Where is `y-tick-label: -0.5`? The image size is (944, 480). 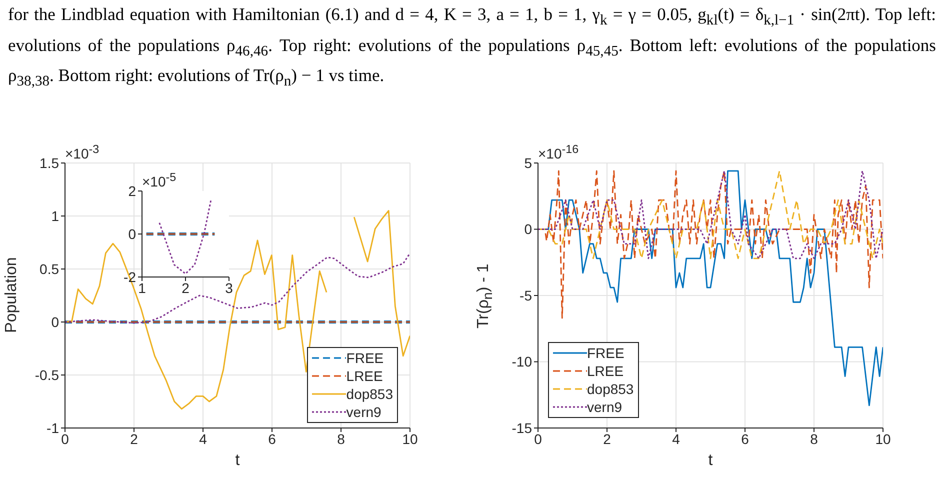 y-tick-label: -0.5 is located at coordinates (47, 374).